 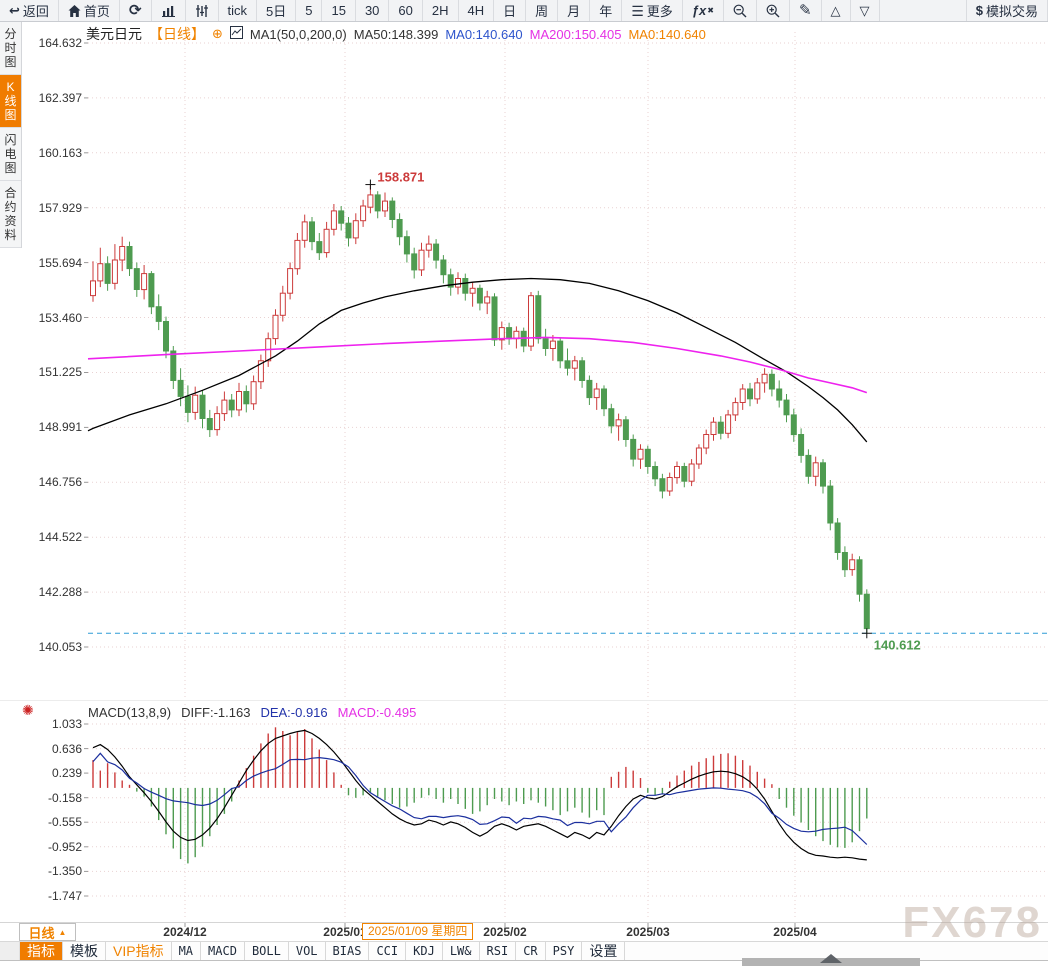 I want to click on svg-text: 158.871, so click(x=400, y=177).